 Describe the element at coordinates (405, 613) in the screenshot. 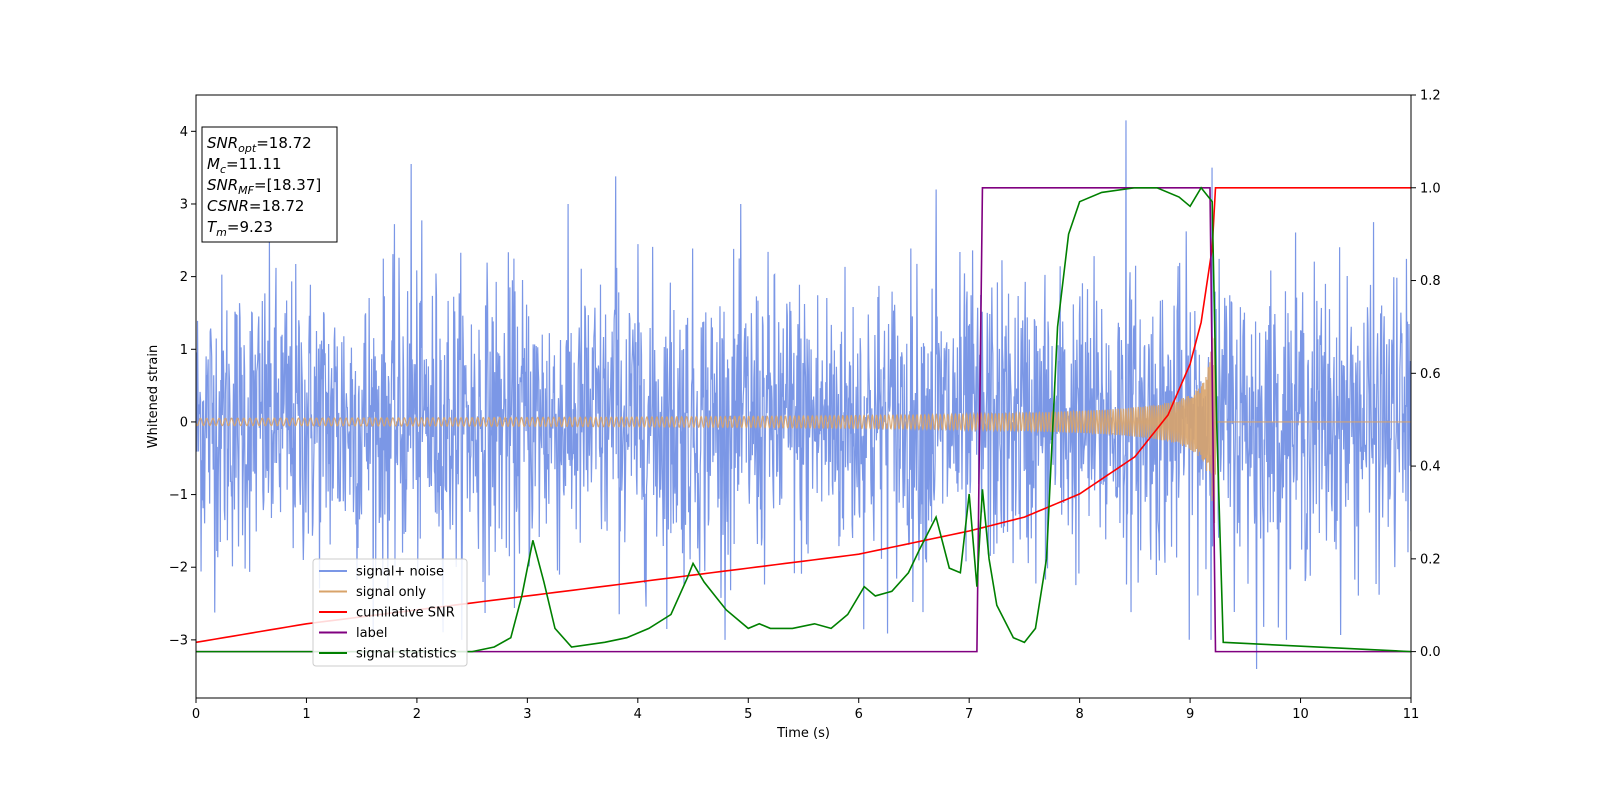

I see `legend-entry: cumilative SNR` at that location.